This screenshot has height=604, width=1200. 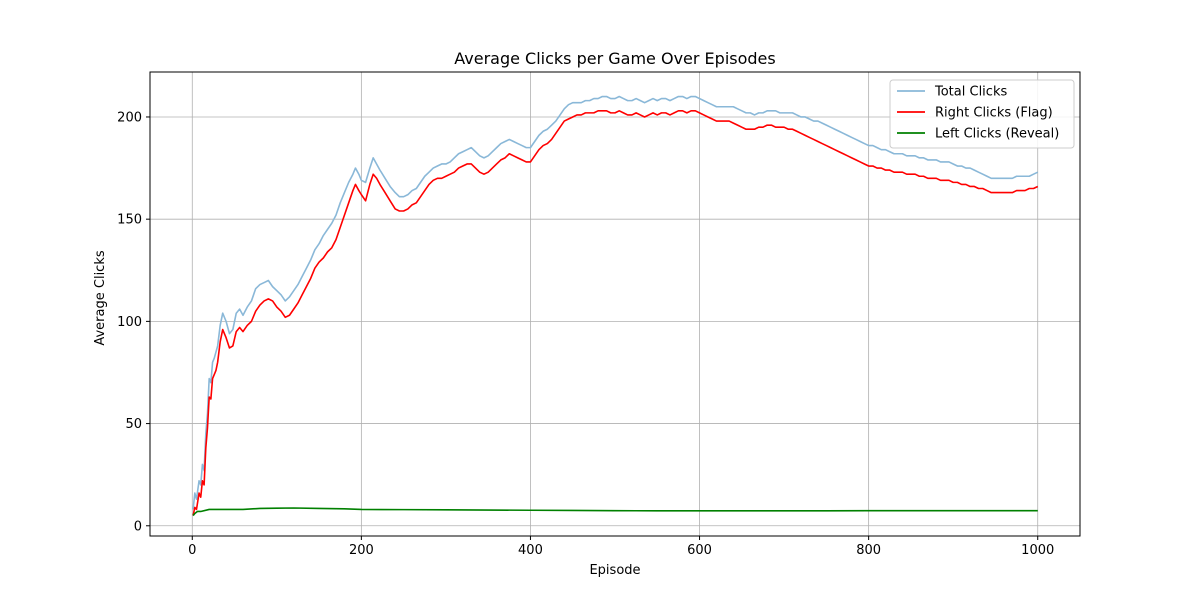 What do you see at coordinates (699, 550) in the screenshot?
I see `x-tick-label: 600` at bounding box center [699, 550].